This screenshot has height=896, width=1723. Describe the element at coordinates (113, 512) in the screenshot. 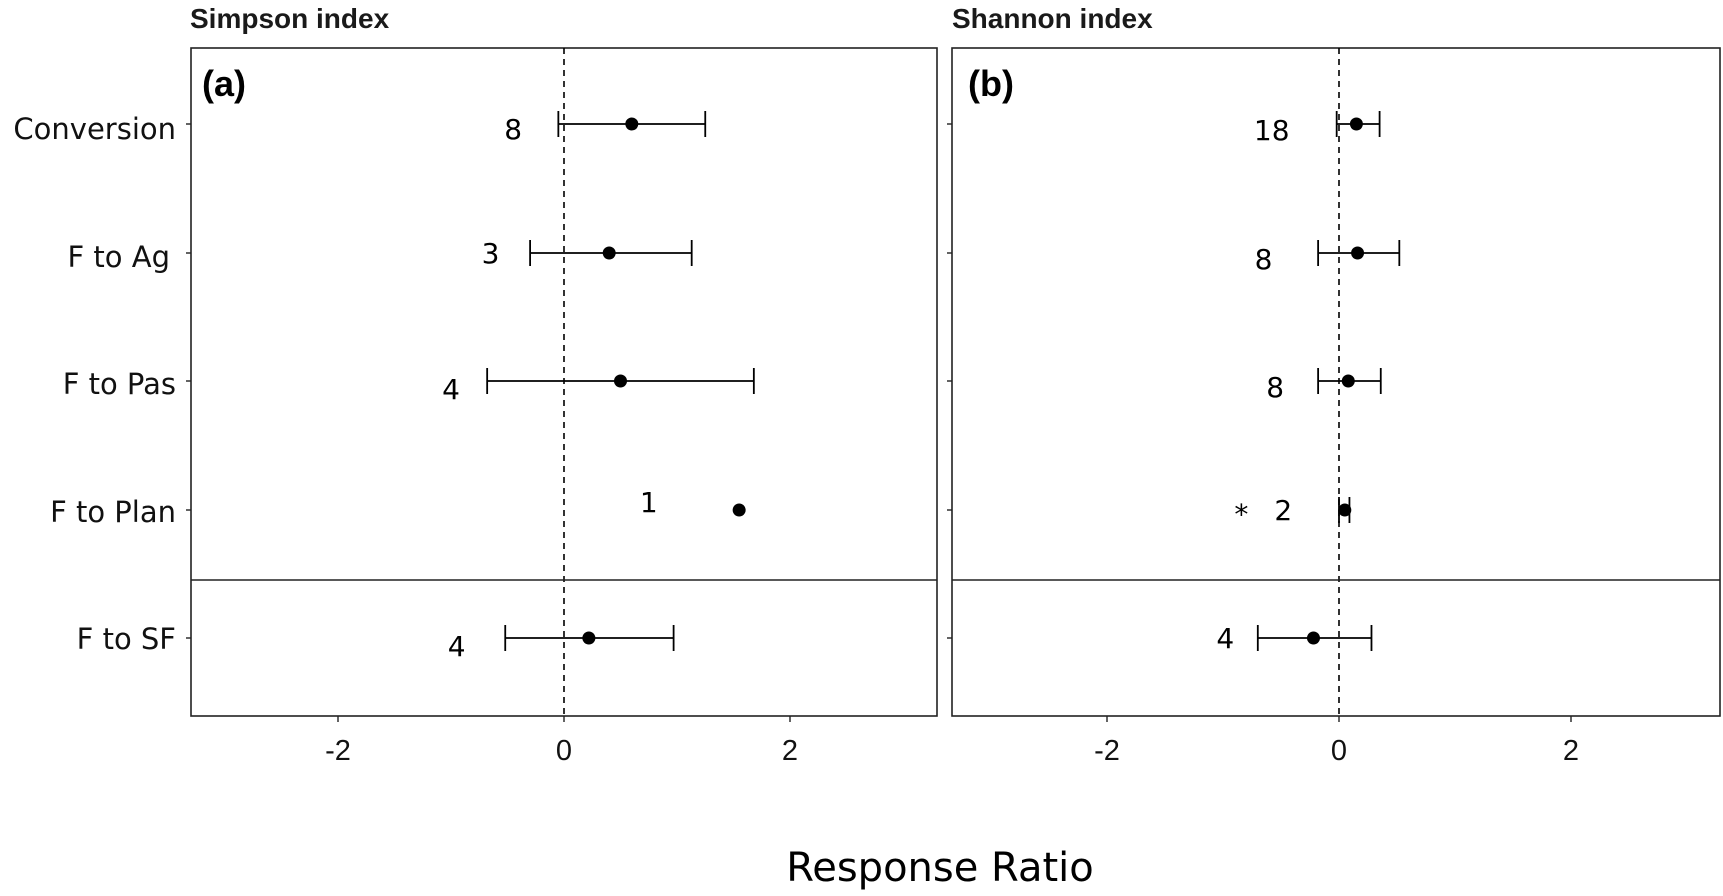

I see `category-label-f-to-plan: F to Plan` at that location.